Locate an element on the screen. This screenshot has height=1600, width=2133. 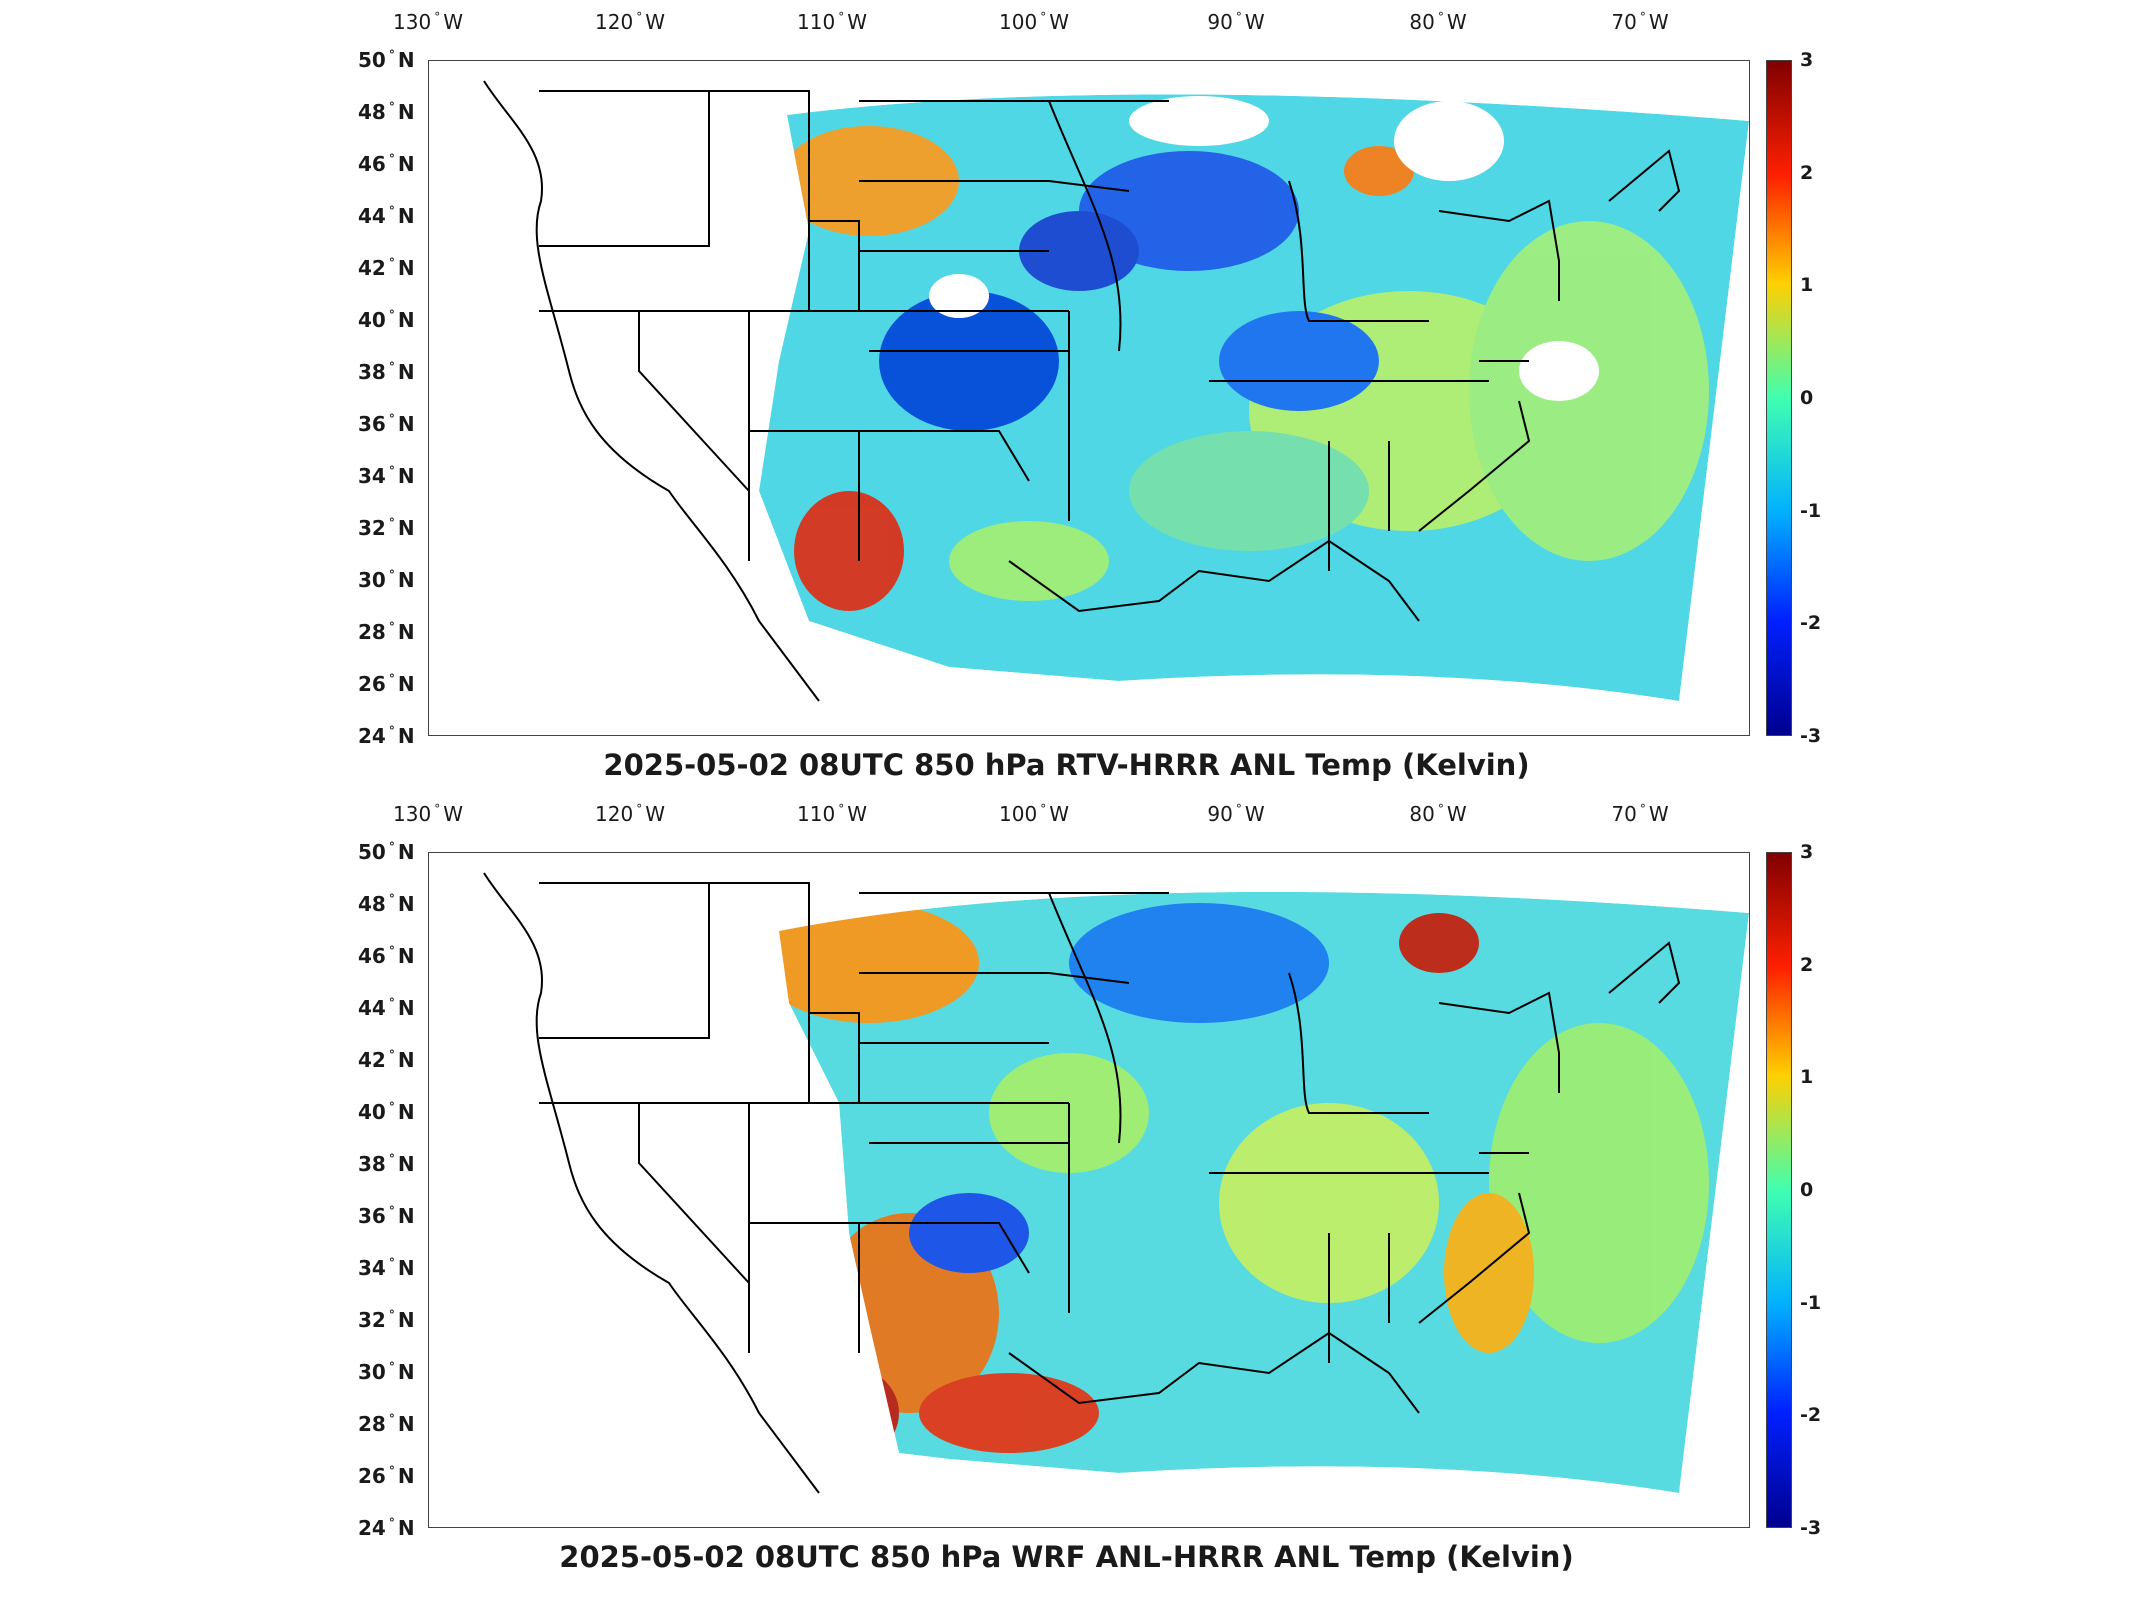
anomaly-patches is located at coordinates (1244, 368).